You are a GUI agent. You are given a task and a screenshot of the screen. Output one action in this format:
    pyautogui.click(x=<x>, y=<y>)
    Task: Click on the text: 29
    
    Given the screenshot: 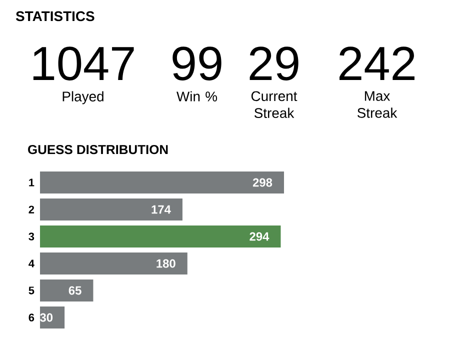 What is the action you would take?
    pyautogui.click(x=274, y=63)
    